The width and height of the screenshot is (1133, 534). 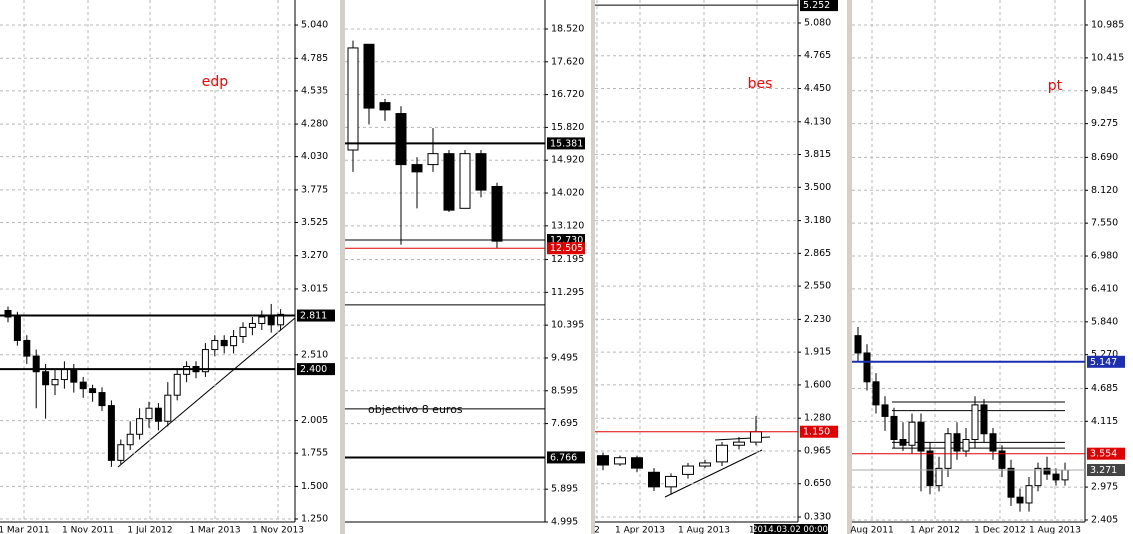 I want to click on x-tick-label: 1 Mar 2013, so click(x=214, y=530).